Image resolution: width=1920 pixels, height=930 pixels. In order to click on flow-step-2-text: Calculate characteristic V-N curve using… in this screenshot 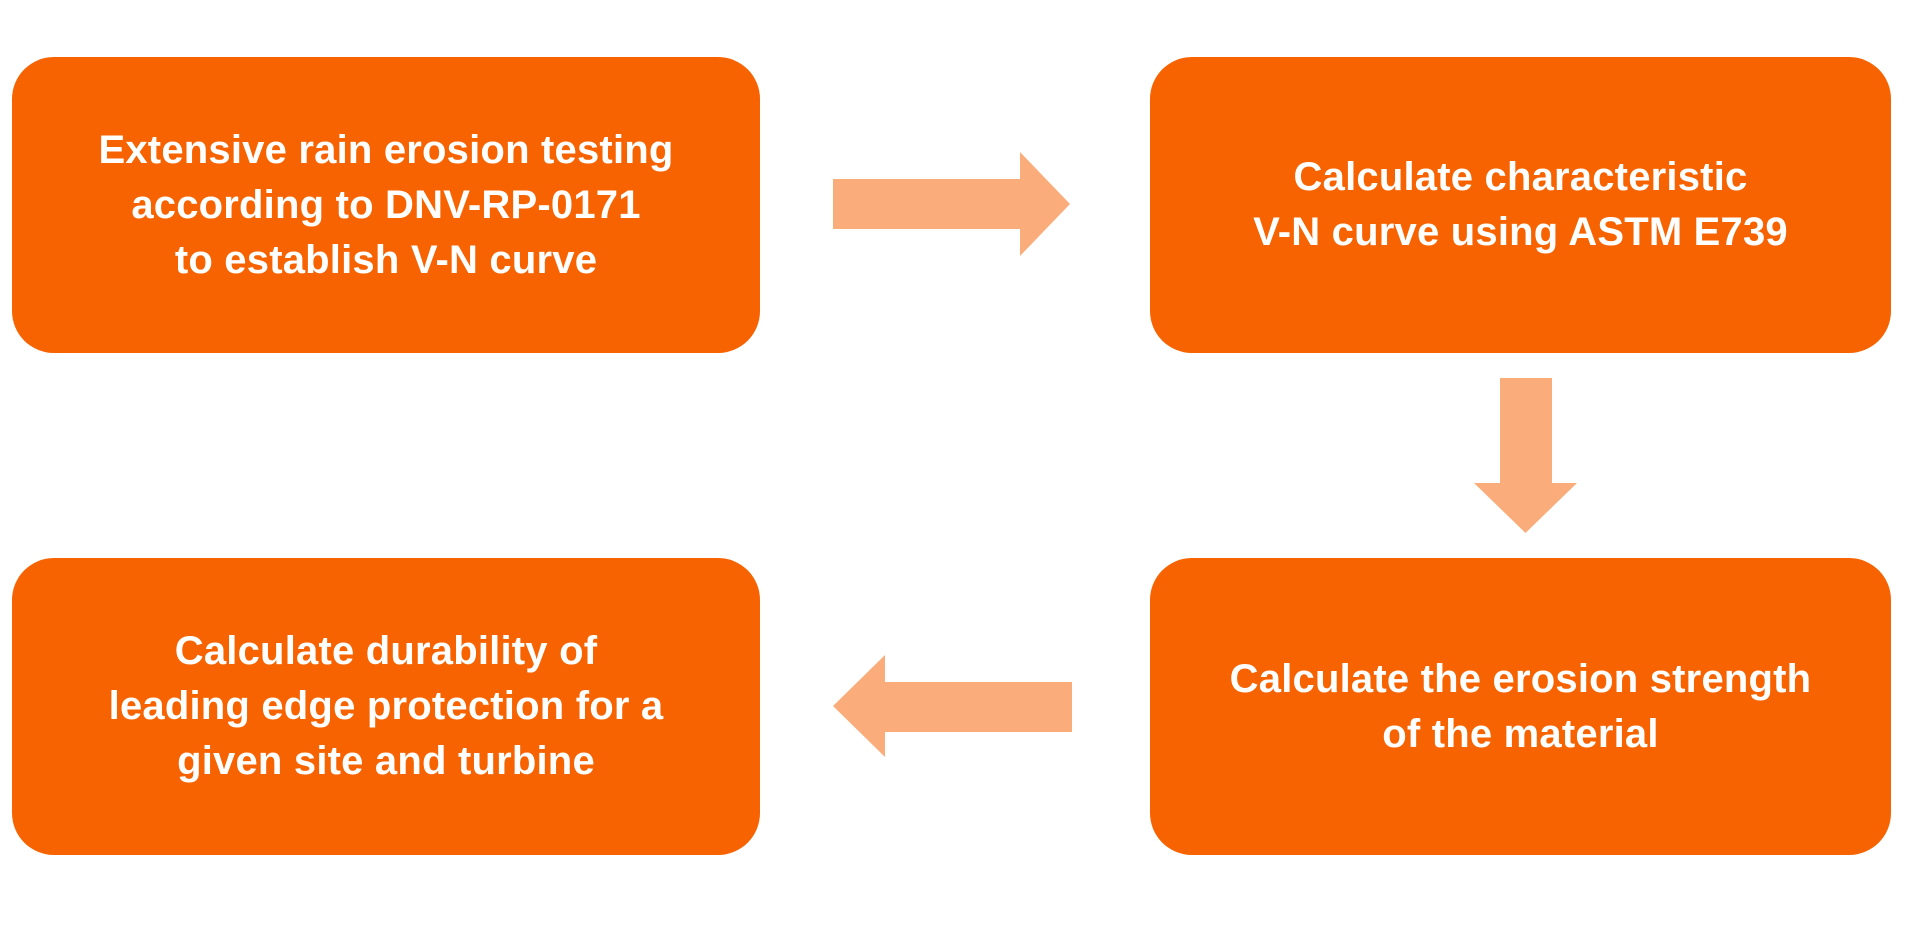, I will do `click(1520, 205)`.